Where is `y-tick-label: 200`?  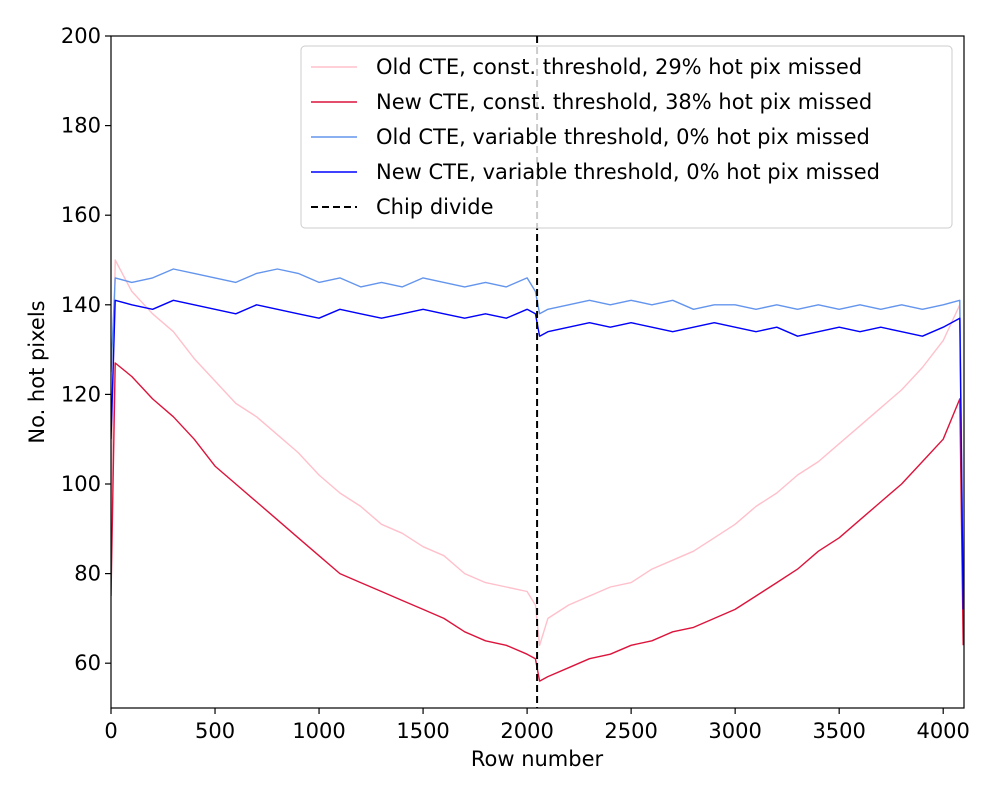
y-tick-label: 200 is located at coordinates (81, 36).